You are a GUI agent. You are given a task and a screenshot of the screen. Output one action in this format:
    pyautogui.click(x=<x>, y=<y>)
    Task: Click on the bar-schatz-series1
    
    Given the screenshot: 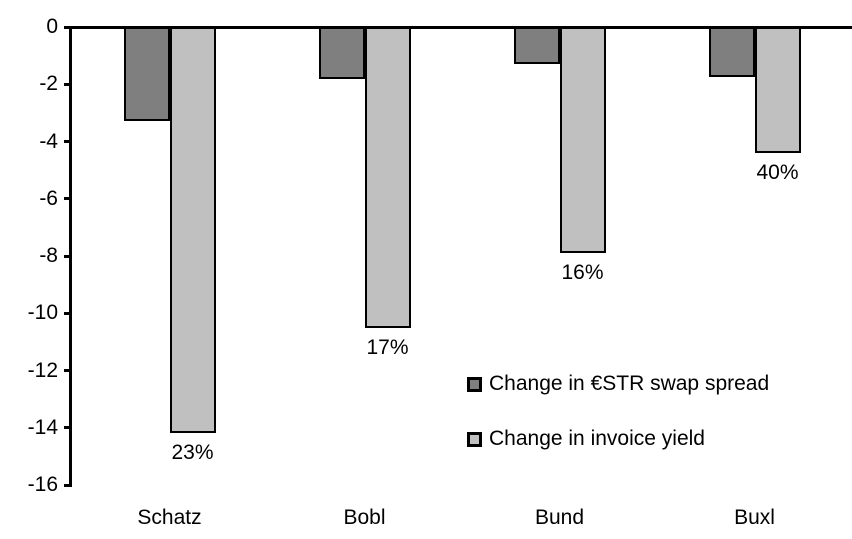 What is the action you would take?
    pyautogui.click(x=146, y=74)
    